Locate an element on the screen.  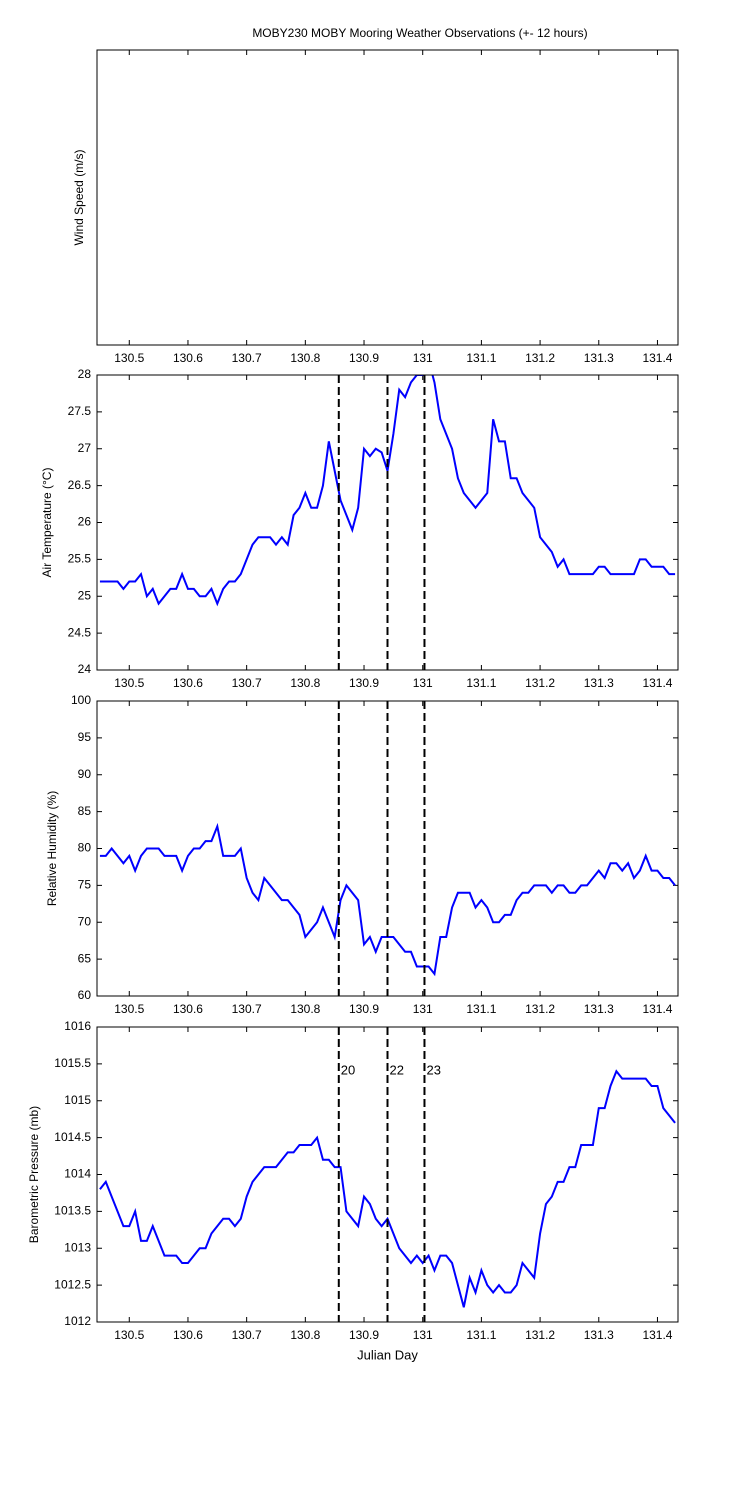
y-tick-label: 1014 is located at coordinates (77, 1174).